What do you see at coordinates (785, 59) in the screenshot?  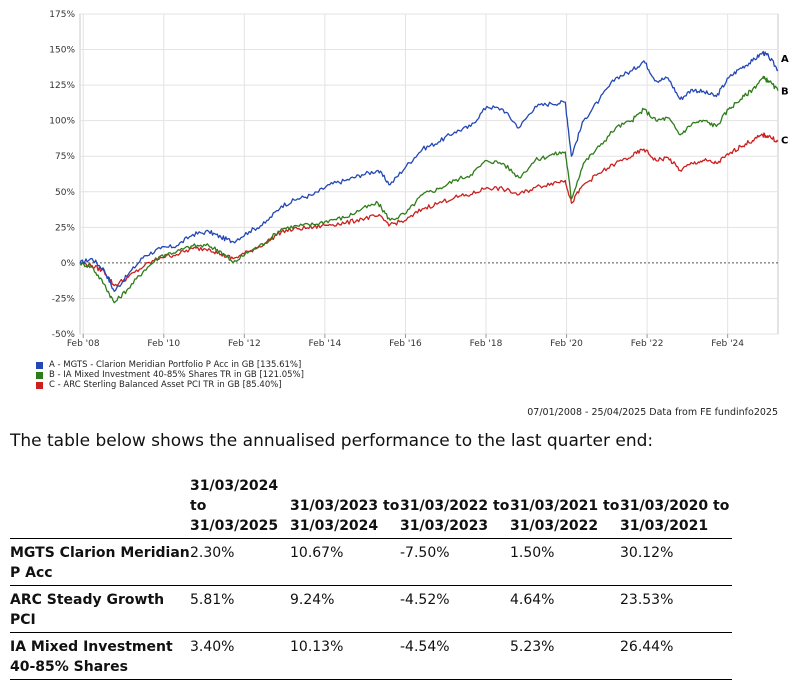 I see `series-end-label: A` at bounding box center [785, 59].